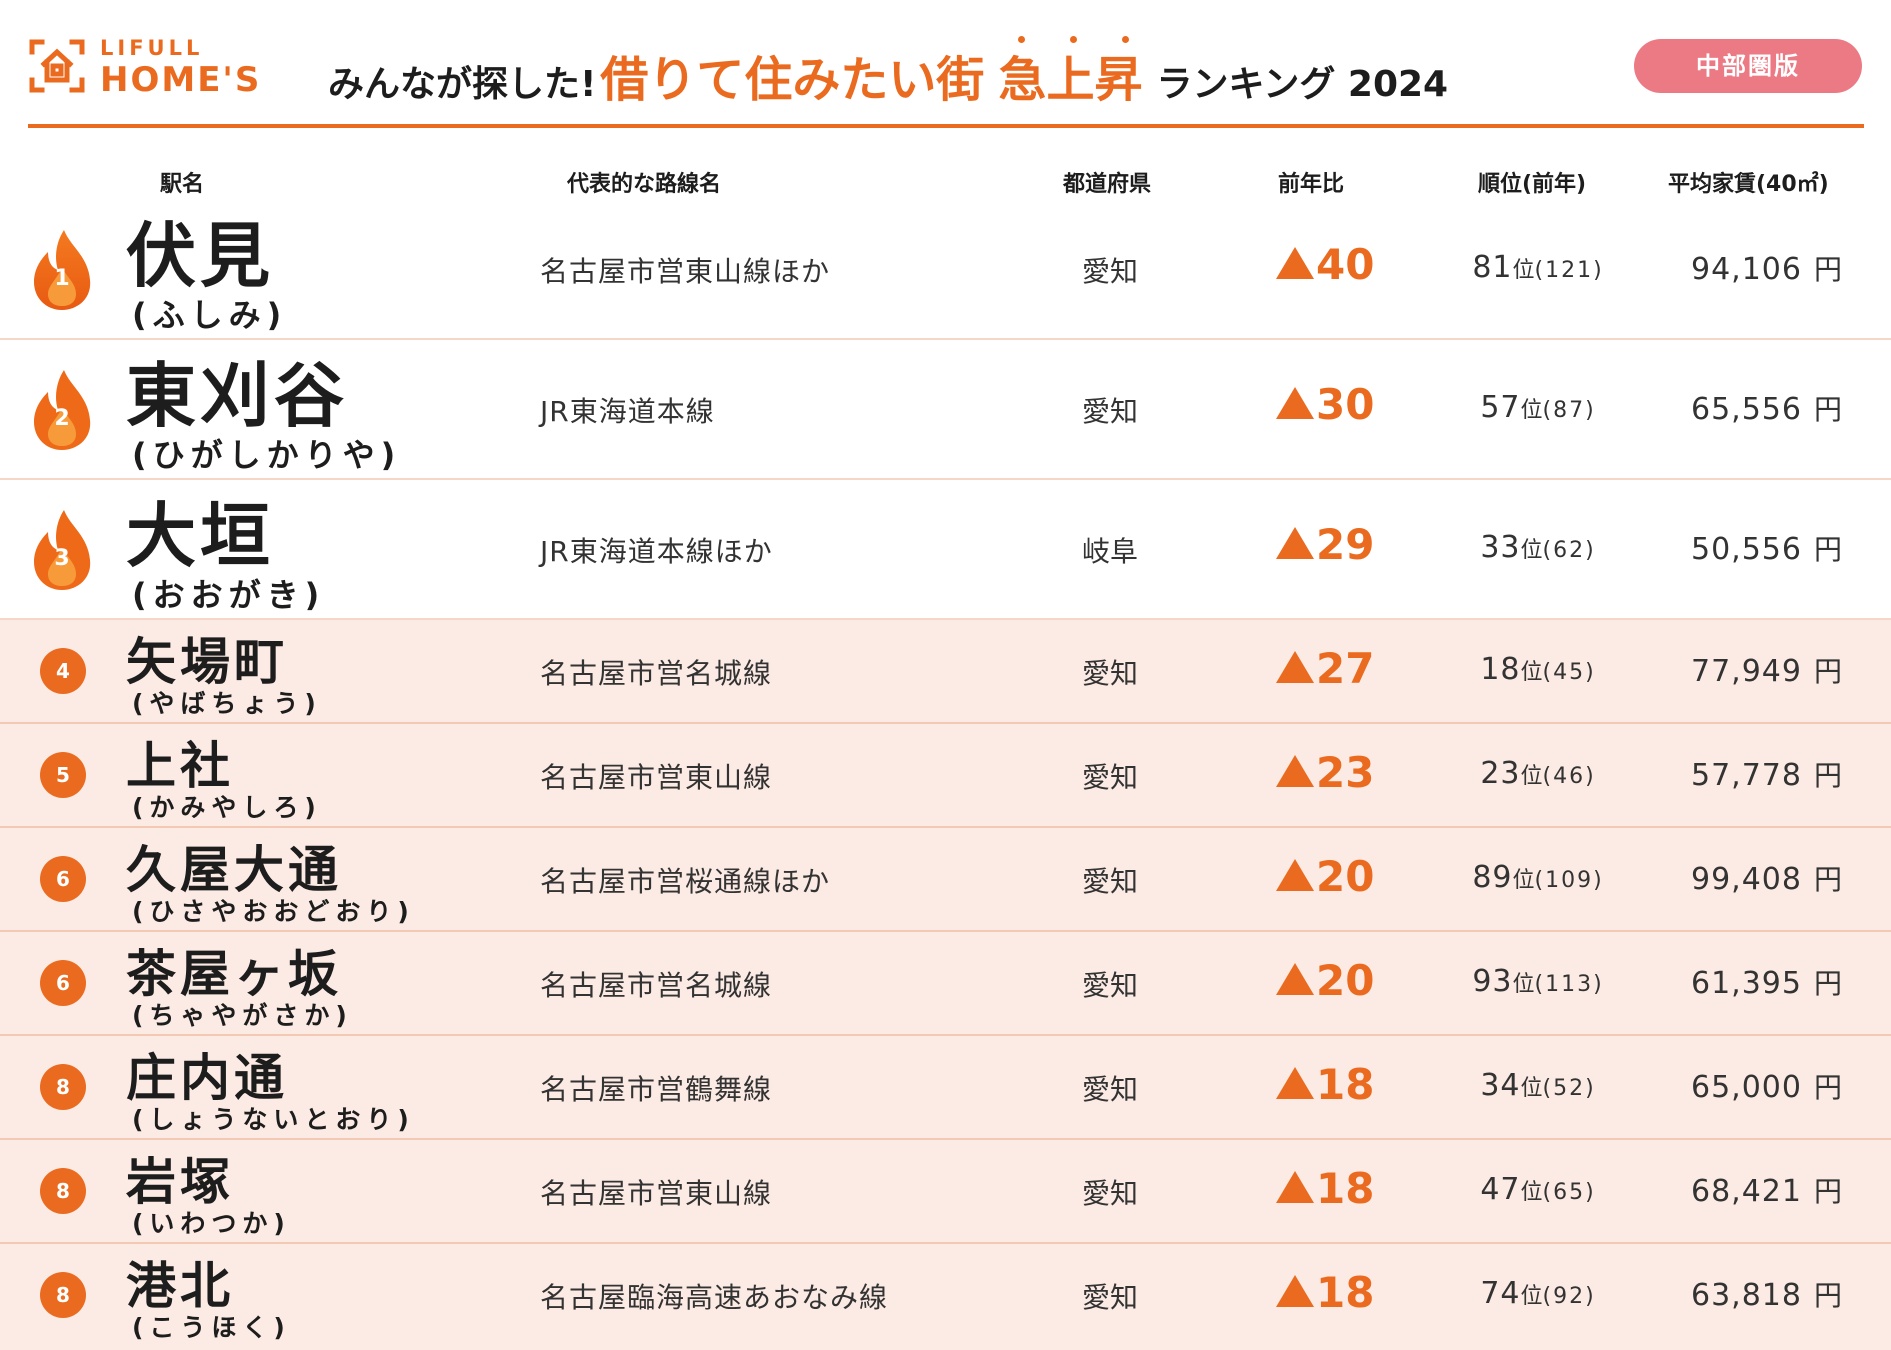  What do you see at coordinates (714, 1297) in the screenshot?
I see `line-name: 名古屋臨海高速あおなみ線` at bounding box center [714, 1297].